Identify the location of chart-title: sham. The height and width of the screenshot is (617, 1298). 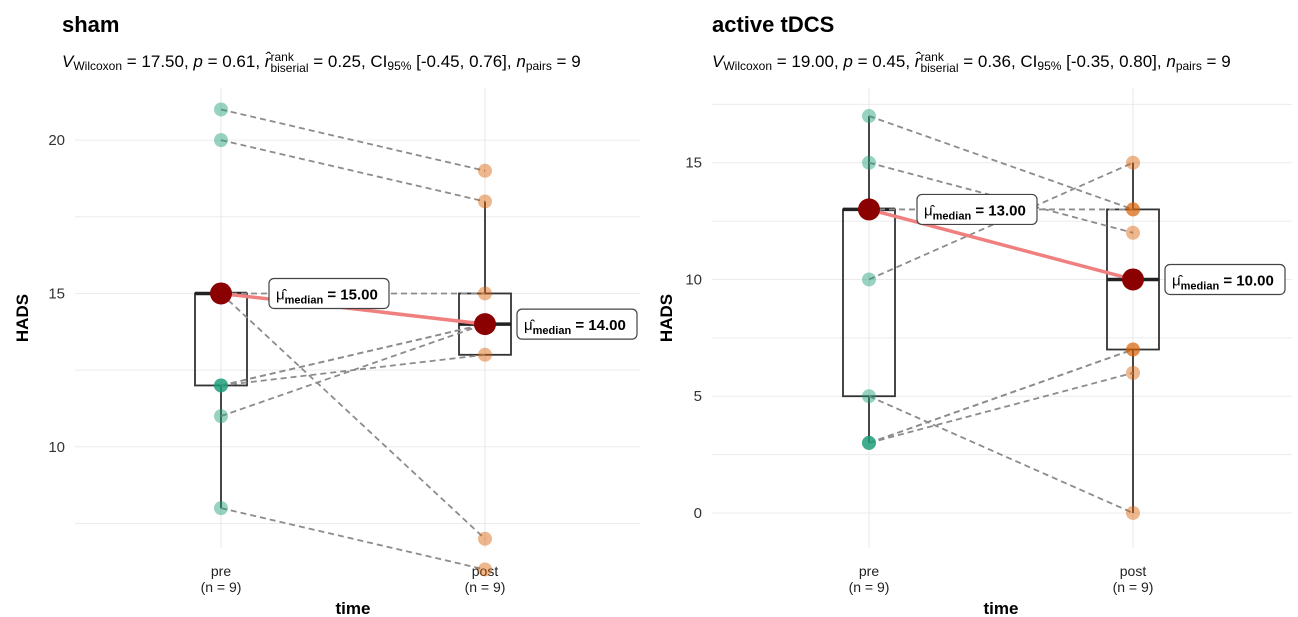
(91, 24).